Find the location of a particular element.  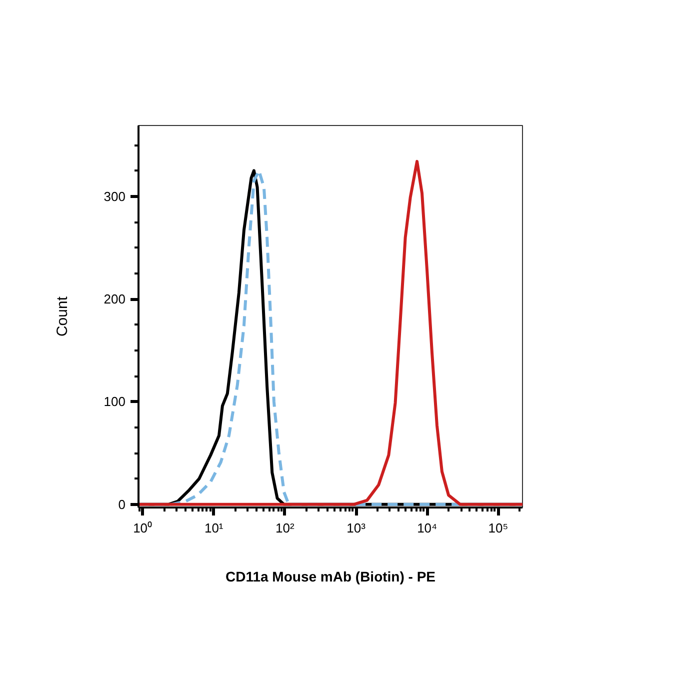

y-axis-title: Count is located at coordinates (62, 316).